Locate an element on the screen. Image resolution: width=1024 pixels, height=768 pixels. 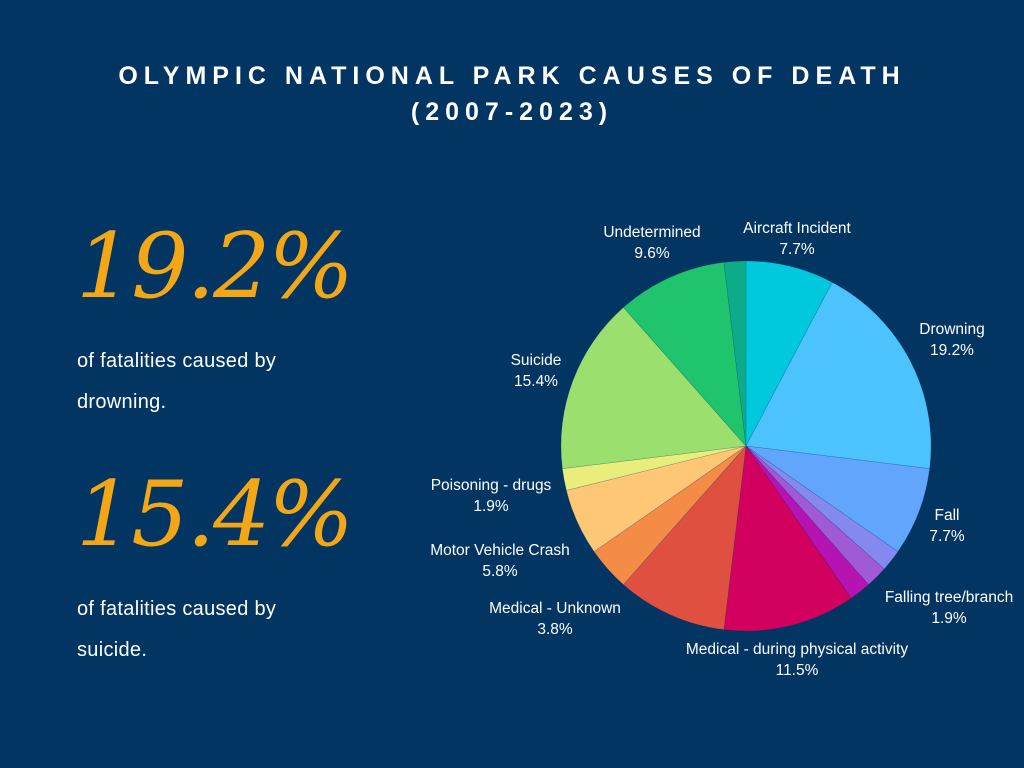
slice-value-medical-during-physical-activity: 11.5% is located at coordinates (797, 670).